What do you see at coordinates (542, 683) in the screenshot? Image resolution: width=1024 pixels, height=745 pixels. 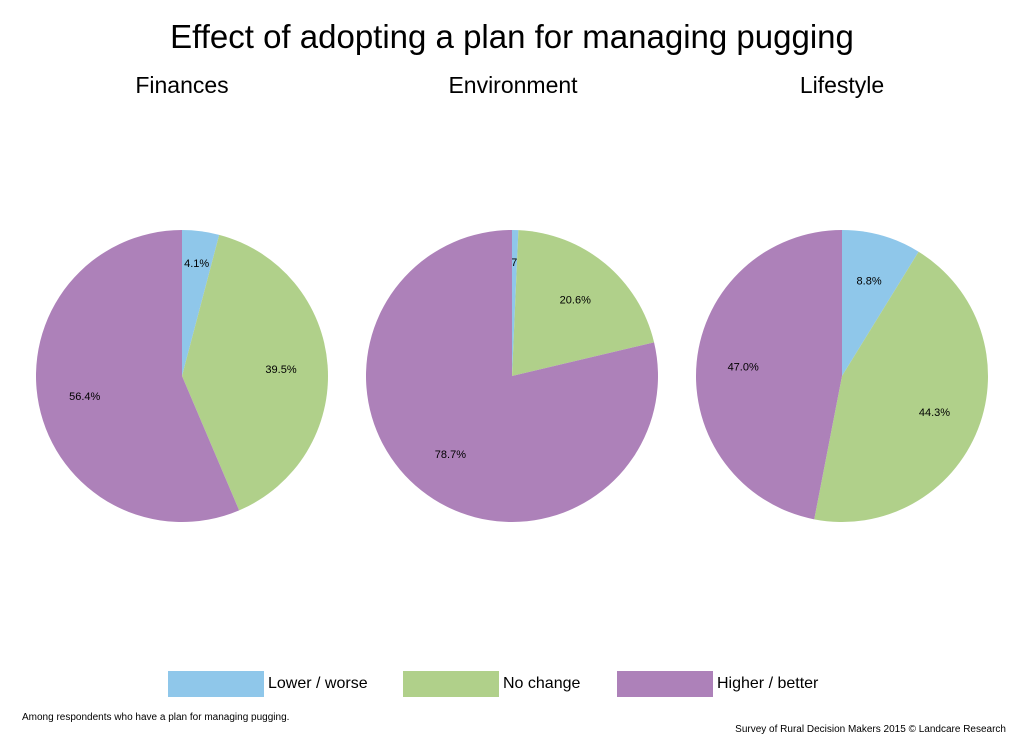 I see `legend-label-no-change: No change` at bounding box center [542, 683].